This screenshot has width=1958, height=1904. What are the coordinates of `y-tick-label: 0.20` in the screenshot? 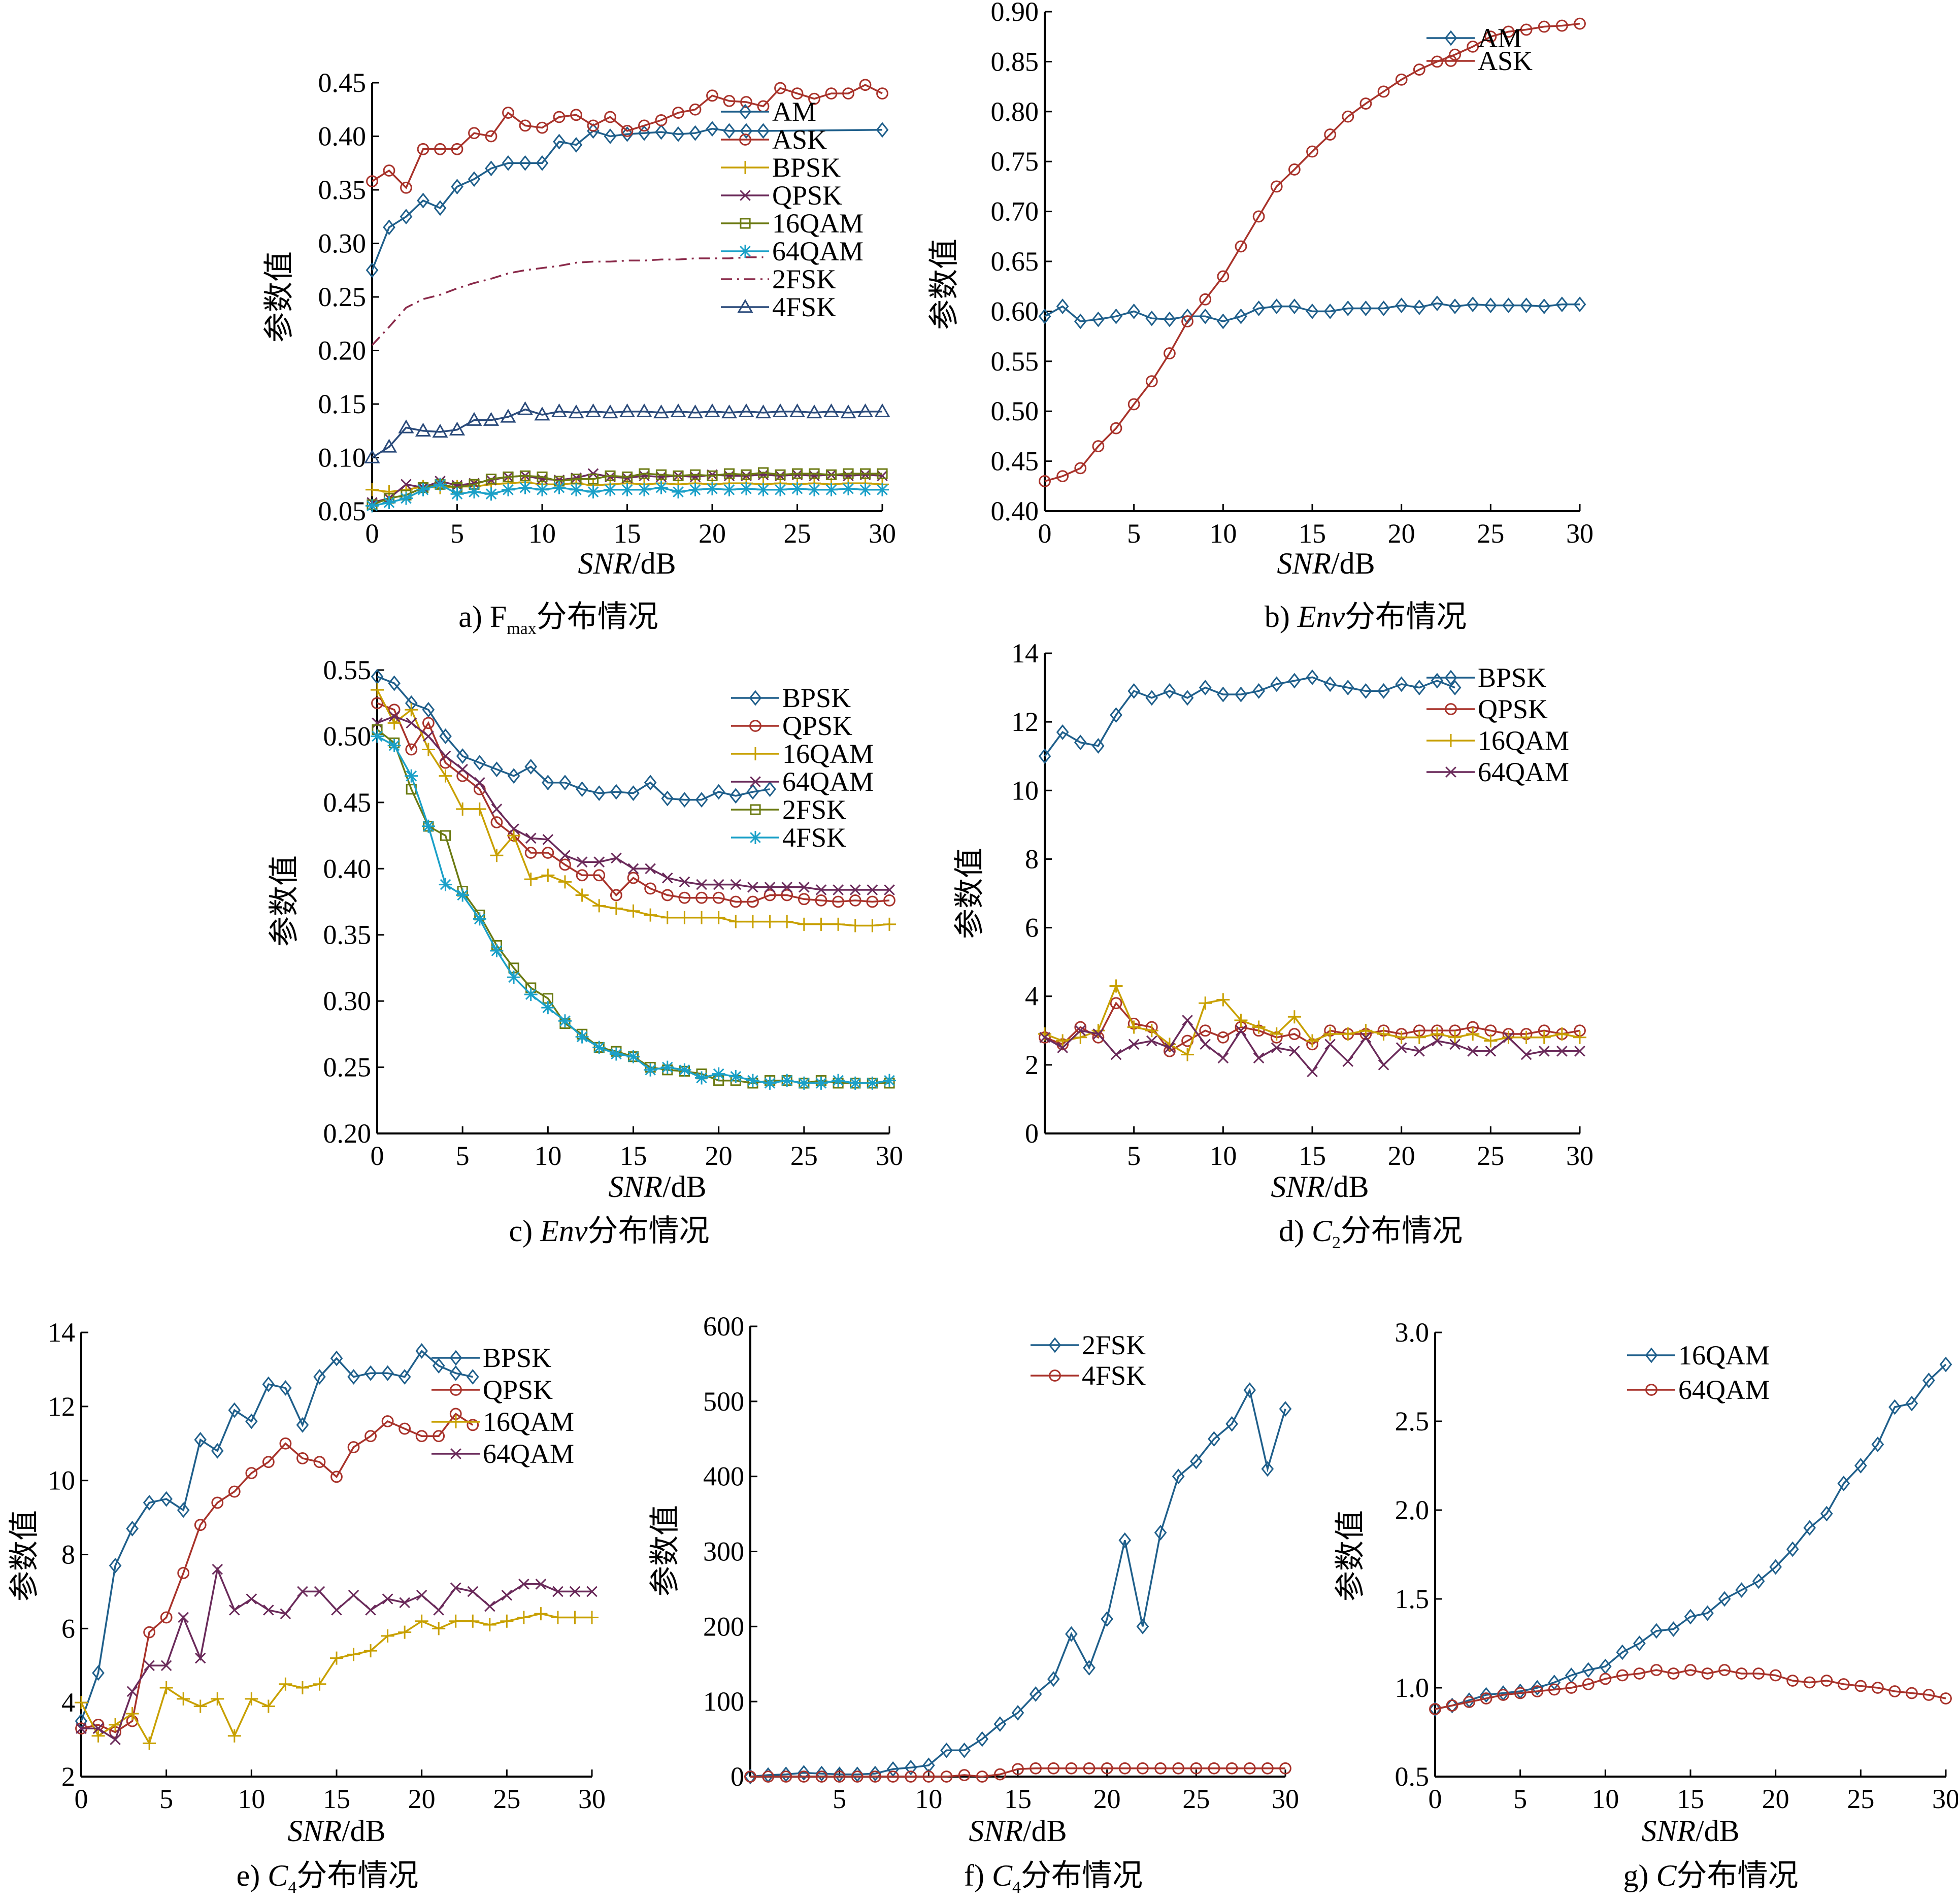 It's located at (347, 1134).